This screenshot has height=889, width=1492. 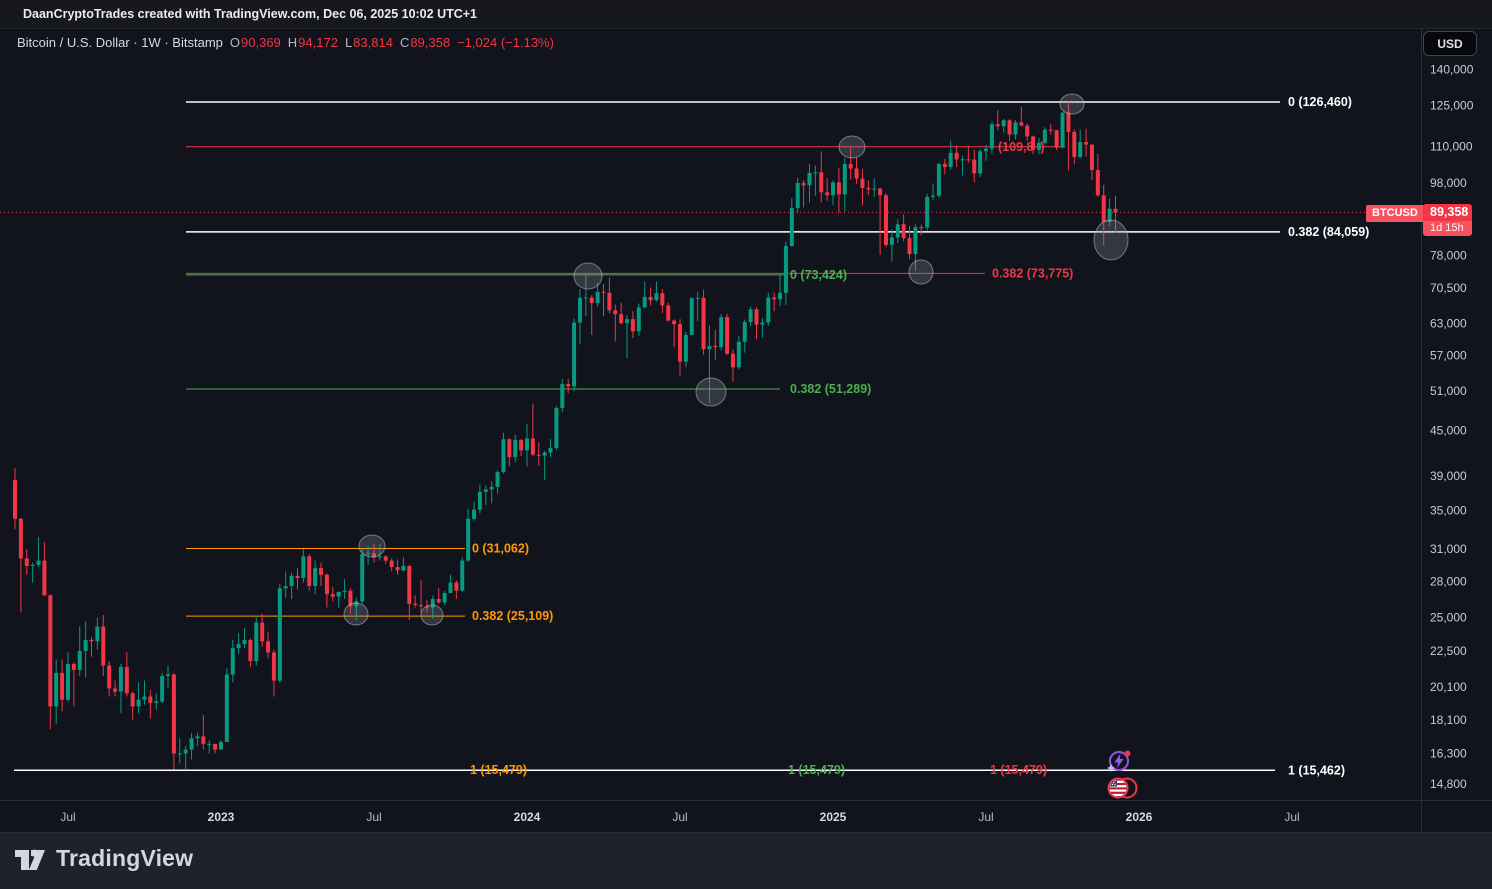 I want to click on spark-circle, so click(x=1119, y=761).